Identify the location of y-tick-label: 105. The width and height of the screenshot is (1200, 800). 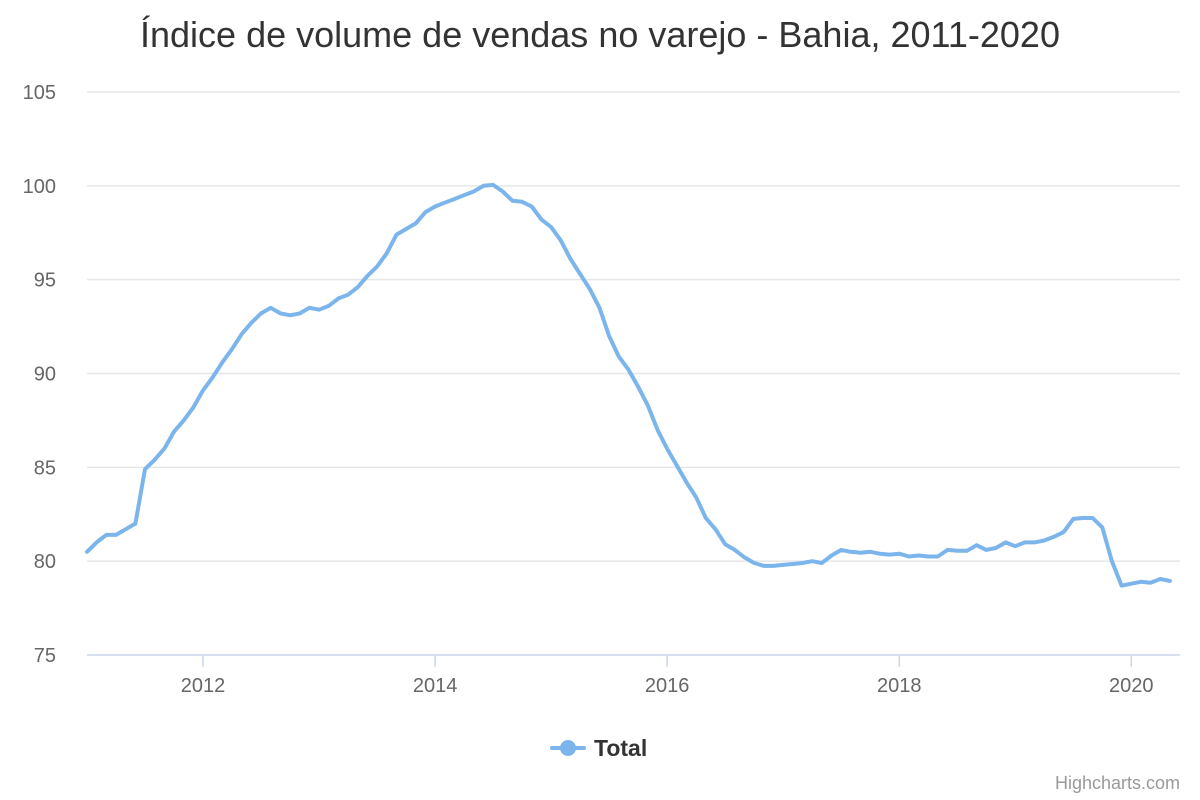
(39, 93).